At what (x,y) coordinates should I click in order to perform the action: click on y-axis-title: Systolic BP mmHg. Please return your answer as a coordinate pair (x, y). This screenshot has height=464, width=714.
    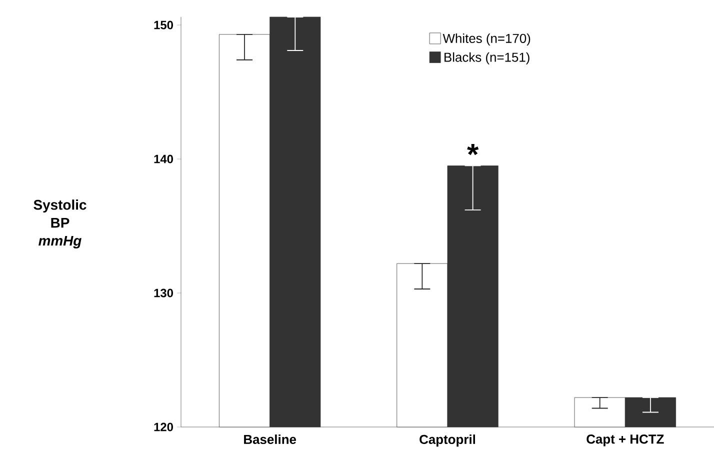
    Looking at the image, I should click on (60, 224).